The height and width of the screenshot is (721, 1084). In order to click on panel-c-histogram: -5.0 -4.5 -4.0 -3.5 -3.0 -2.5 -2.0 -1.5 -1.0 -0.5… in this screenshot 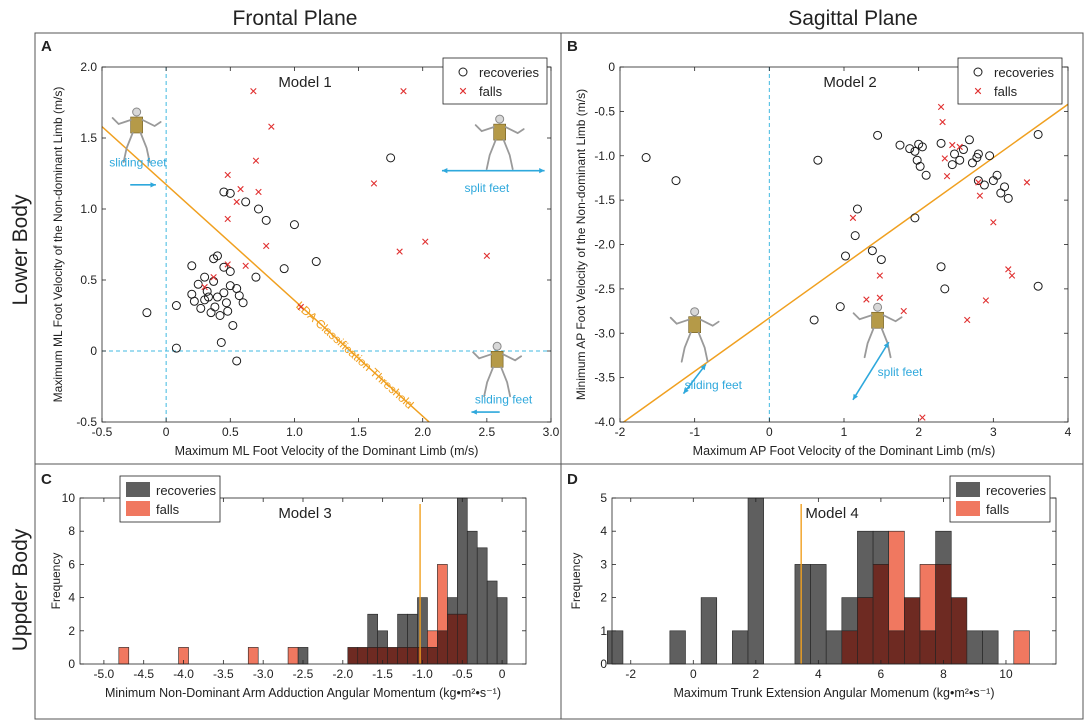, I will do `click(288, 587)`.